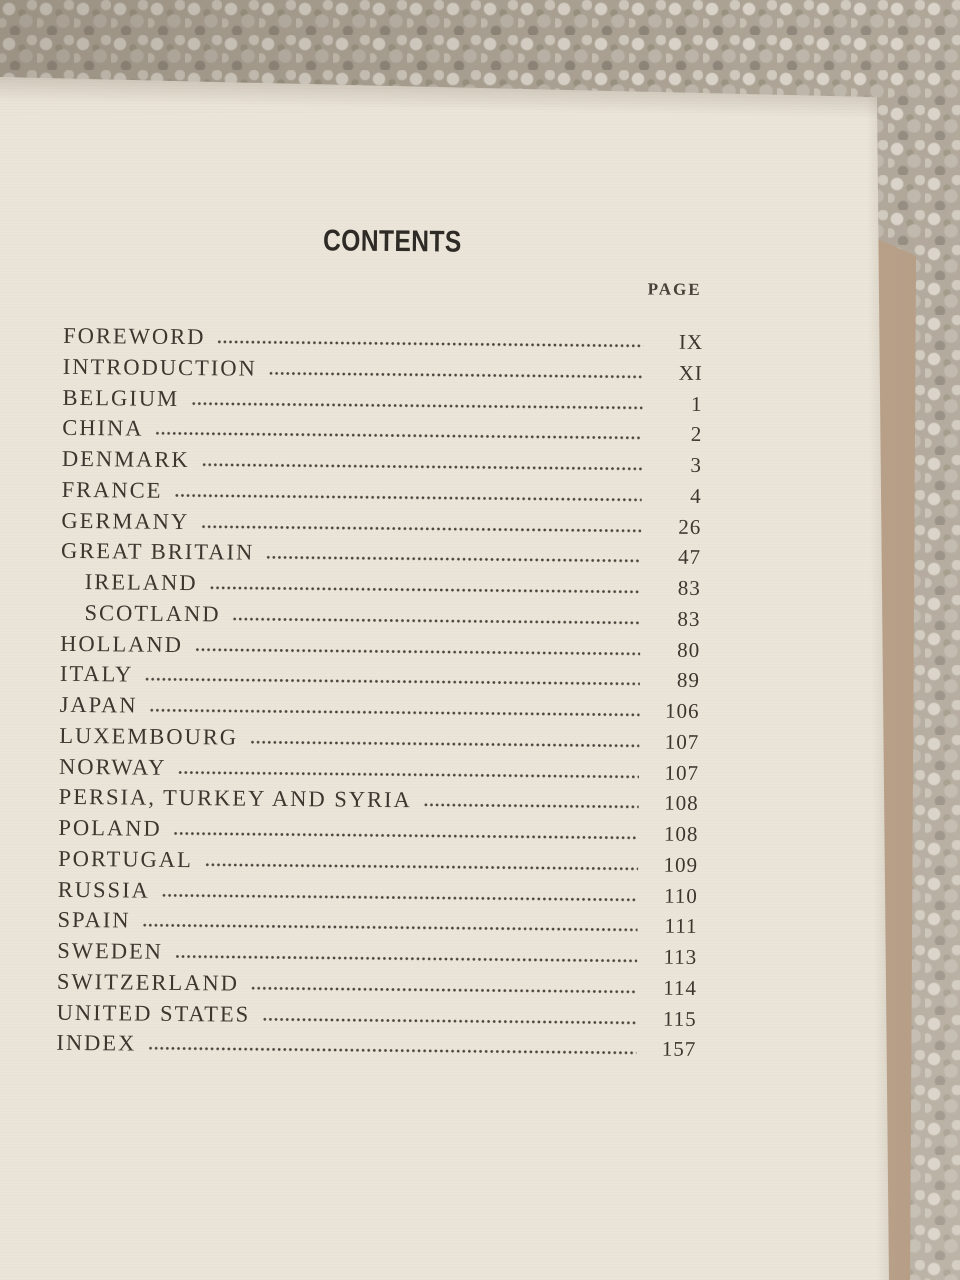 This screenshot has height=1280, width=960. I want to click on toc-entry-label: NORWAY, so click(112, 766).